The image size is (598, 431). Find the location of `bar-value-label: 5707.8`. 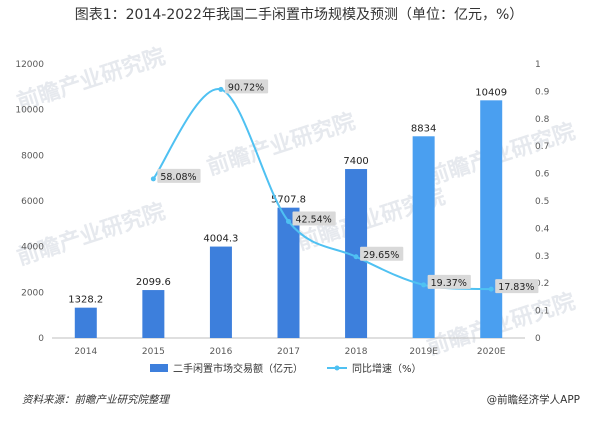

bar-value-label: 5707.8 is located at coordinates (288, 200).